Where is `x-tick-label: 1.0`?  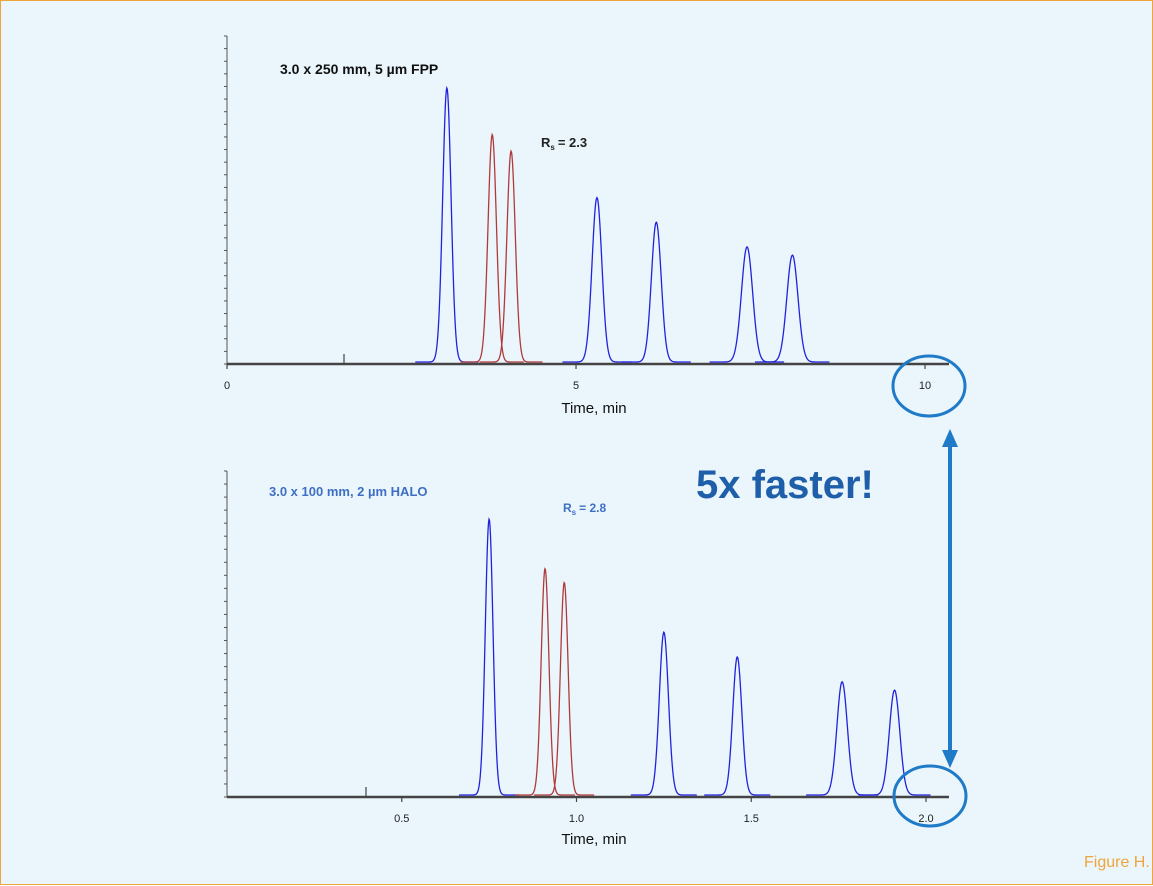
x-tick-label: 1.0 is located at coordinates (576, 819).